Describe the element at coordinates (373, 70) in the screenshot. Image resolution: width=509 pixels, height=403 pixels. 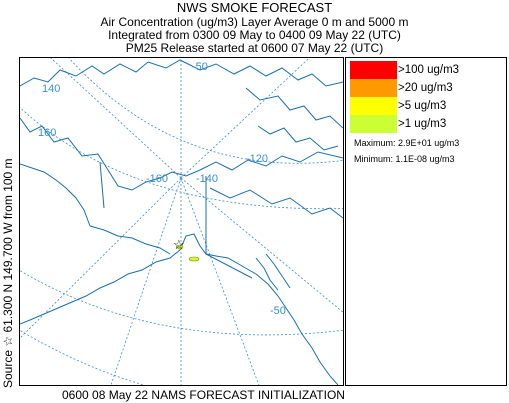
I see `legend-swatch-red` at that location.